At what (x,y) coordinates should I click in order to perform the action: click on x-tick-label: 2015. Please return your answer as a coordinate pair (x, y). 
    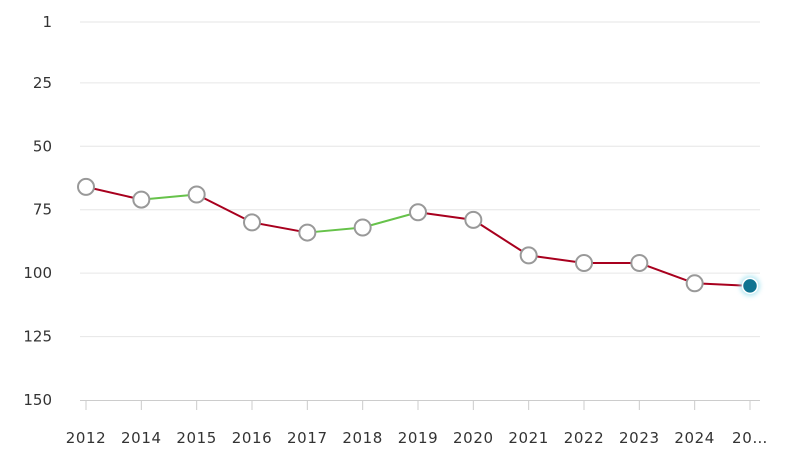
    Looking at the image, I should click on (196, 438).